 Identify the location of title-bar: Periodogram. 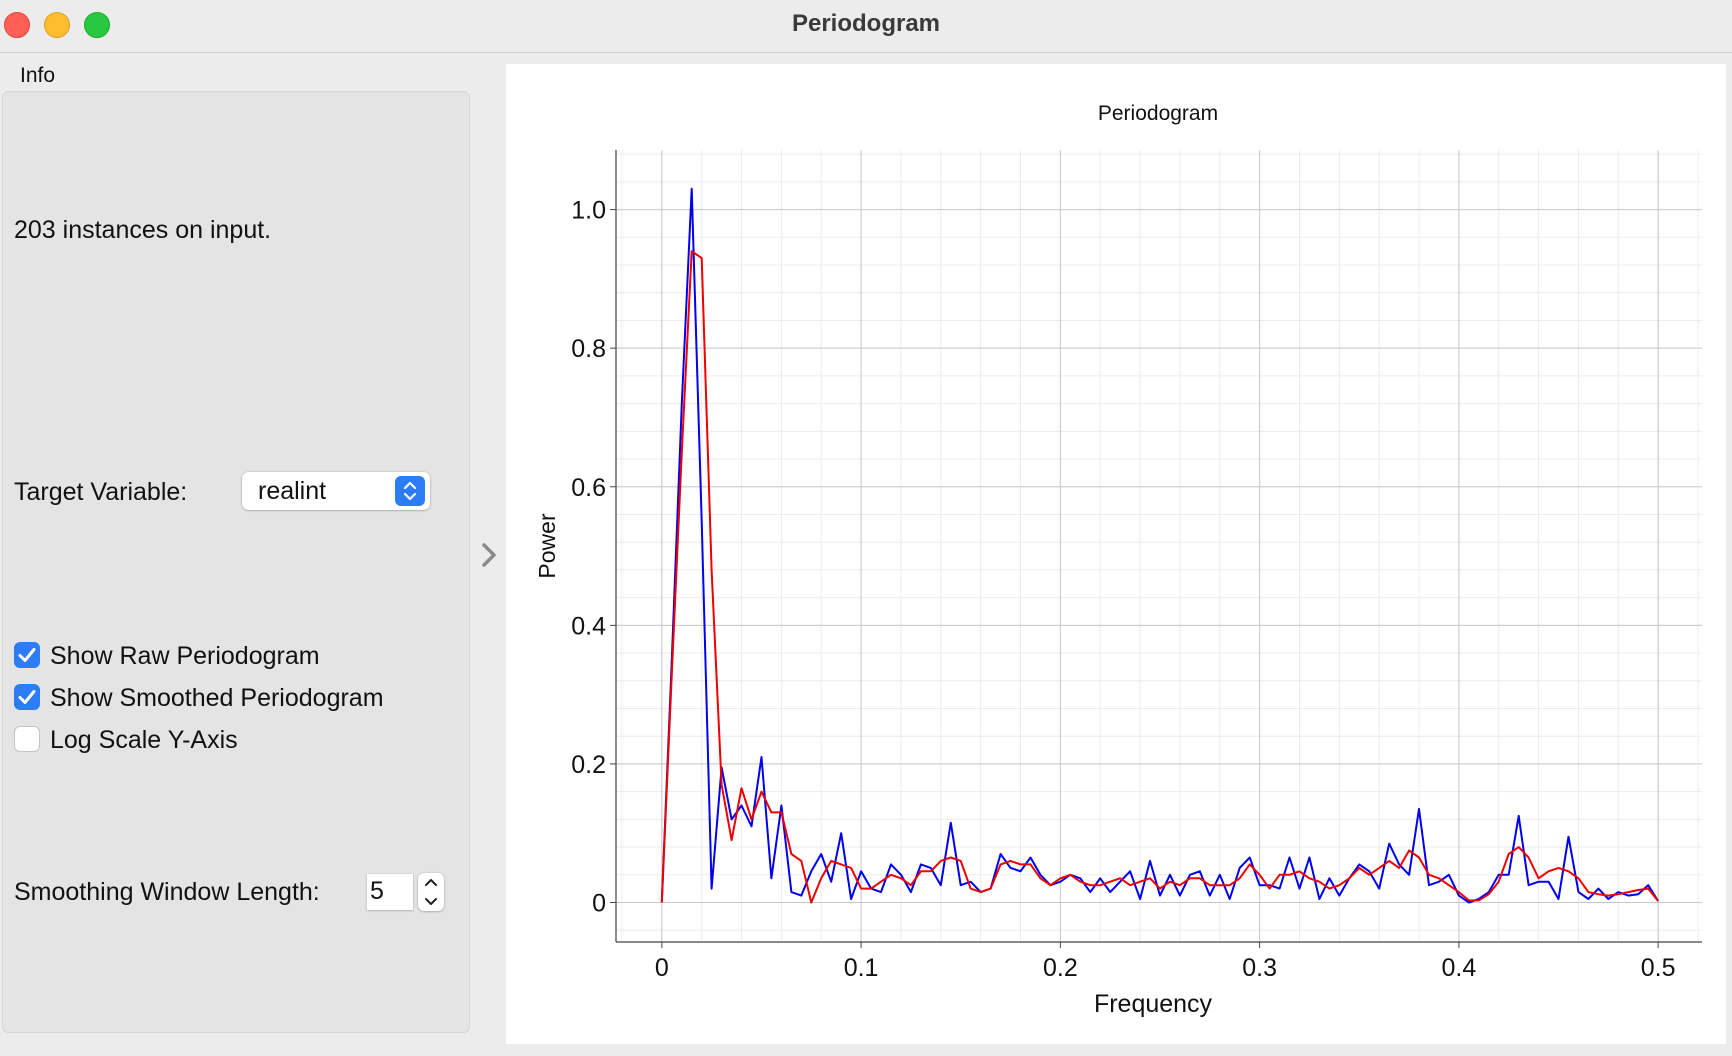
(866, 26).